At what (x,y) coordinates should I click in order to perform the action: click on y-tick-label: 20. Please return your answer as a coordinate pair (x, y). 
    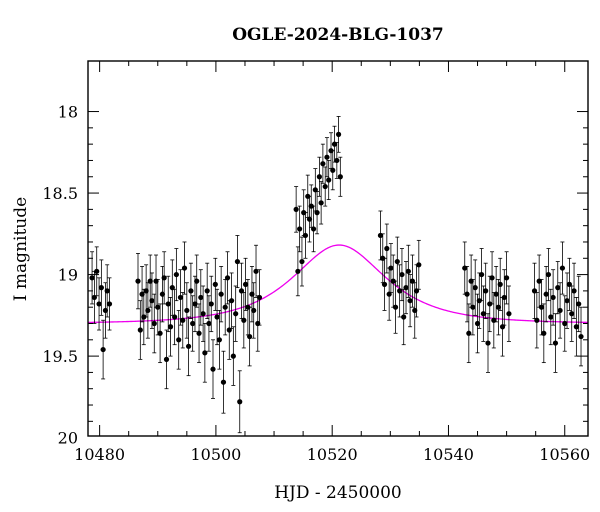
    Looking at the image, I should click on (68, 438).